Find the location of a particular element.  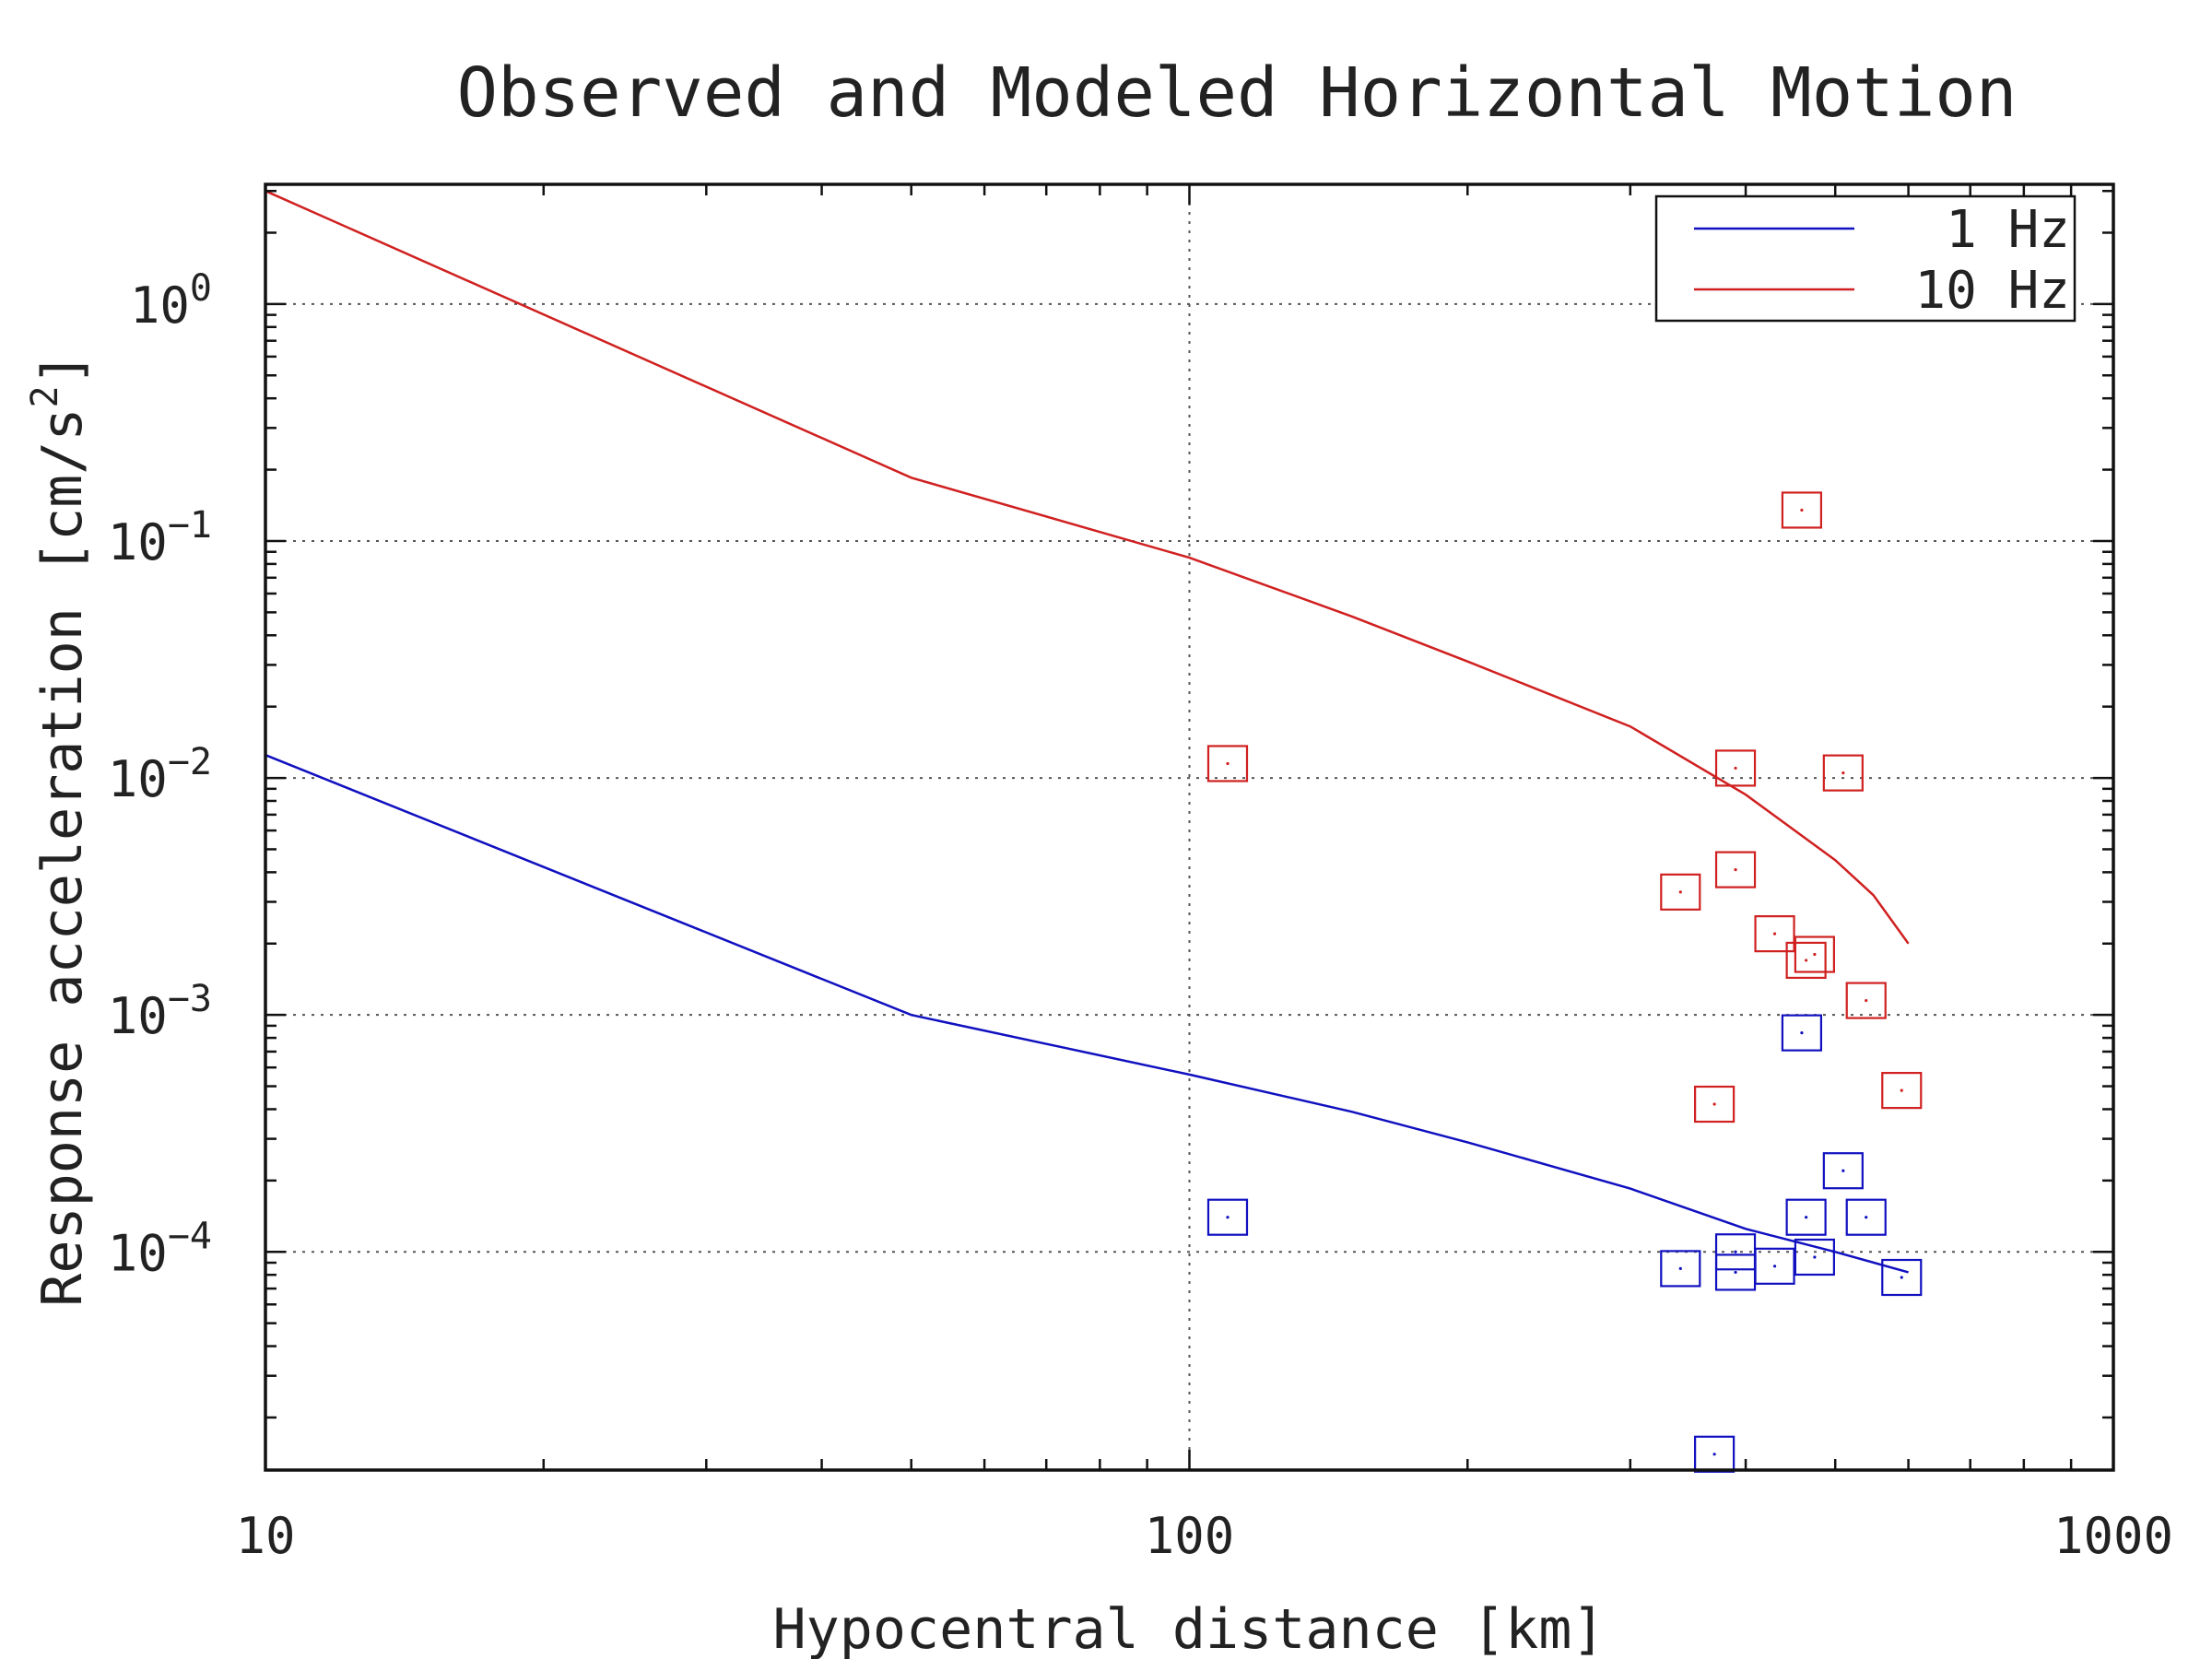

y-tick-exponent: −1 is located at coordinates (190, 525).